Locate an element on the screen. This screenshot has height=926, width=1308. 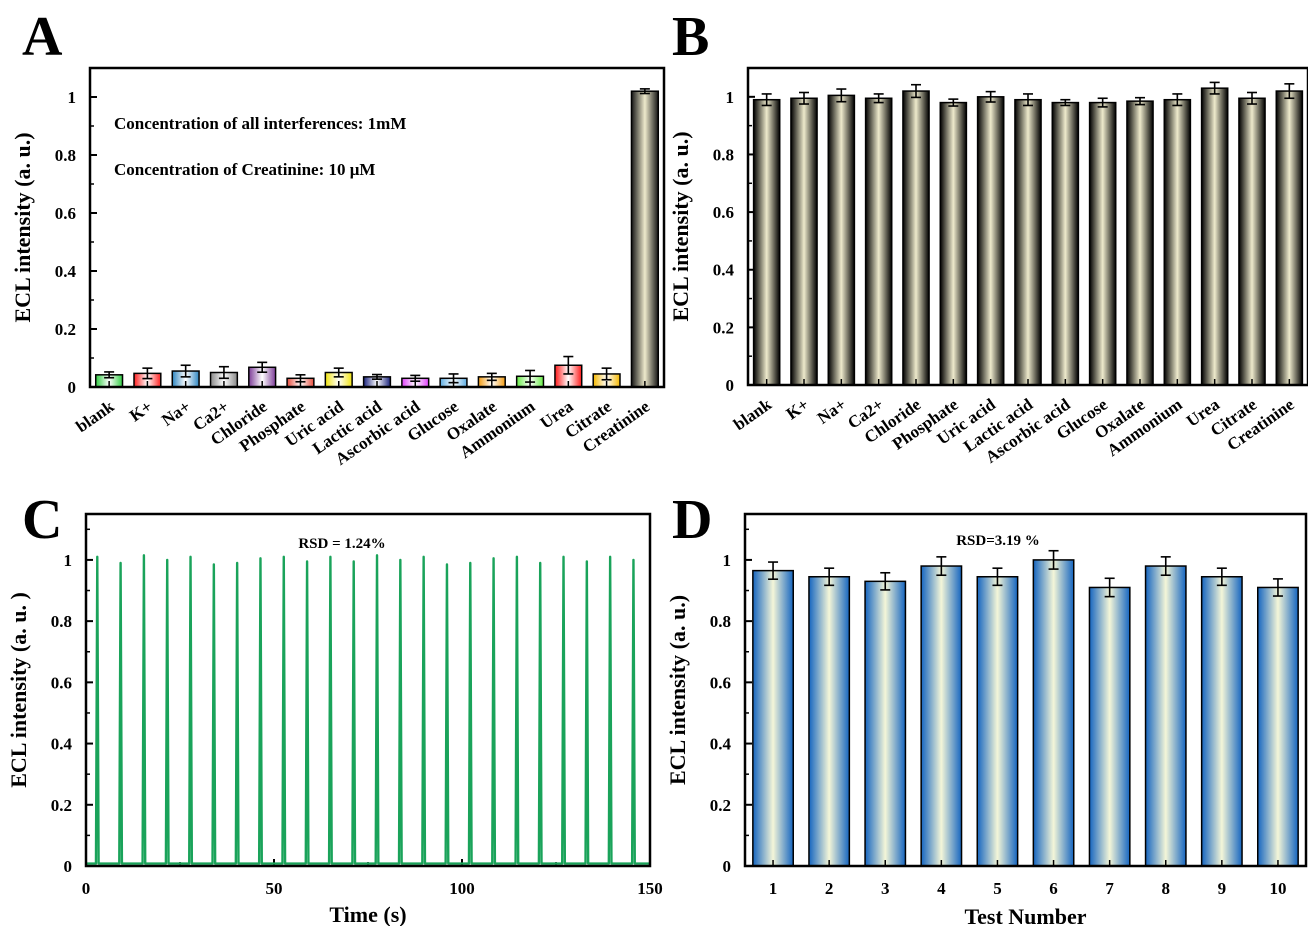
panel-a-ytick-label: 0.4 is located at coordinates (66, 271).